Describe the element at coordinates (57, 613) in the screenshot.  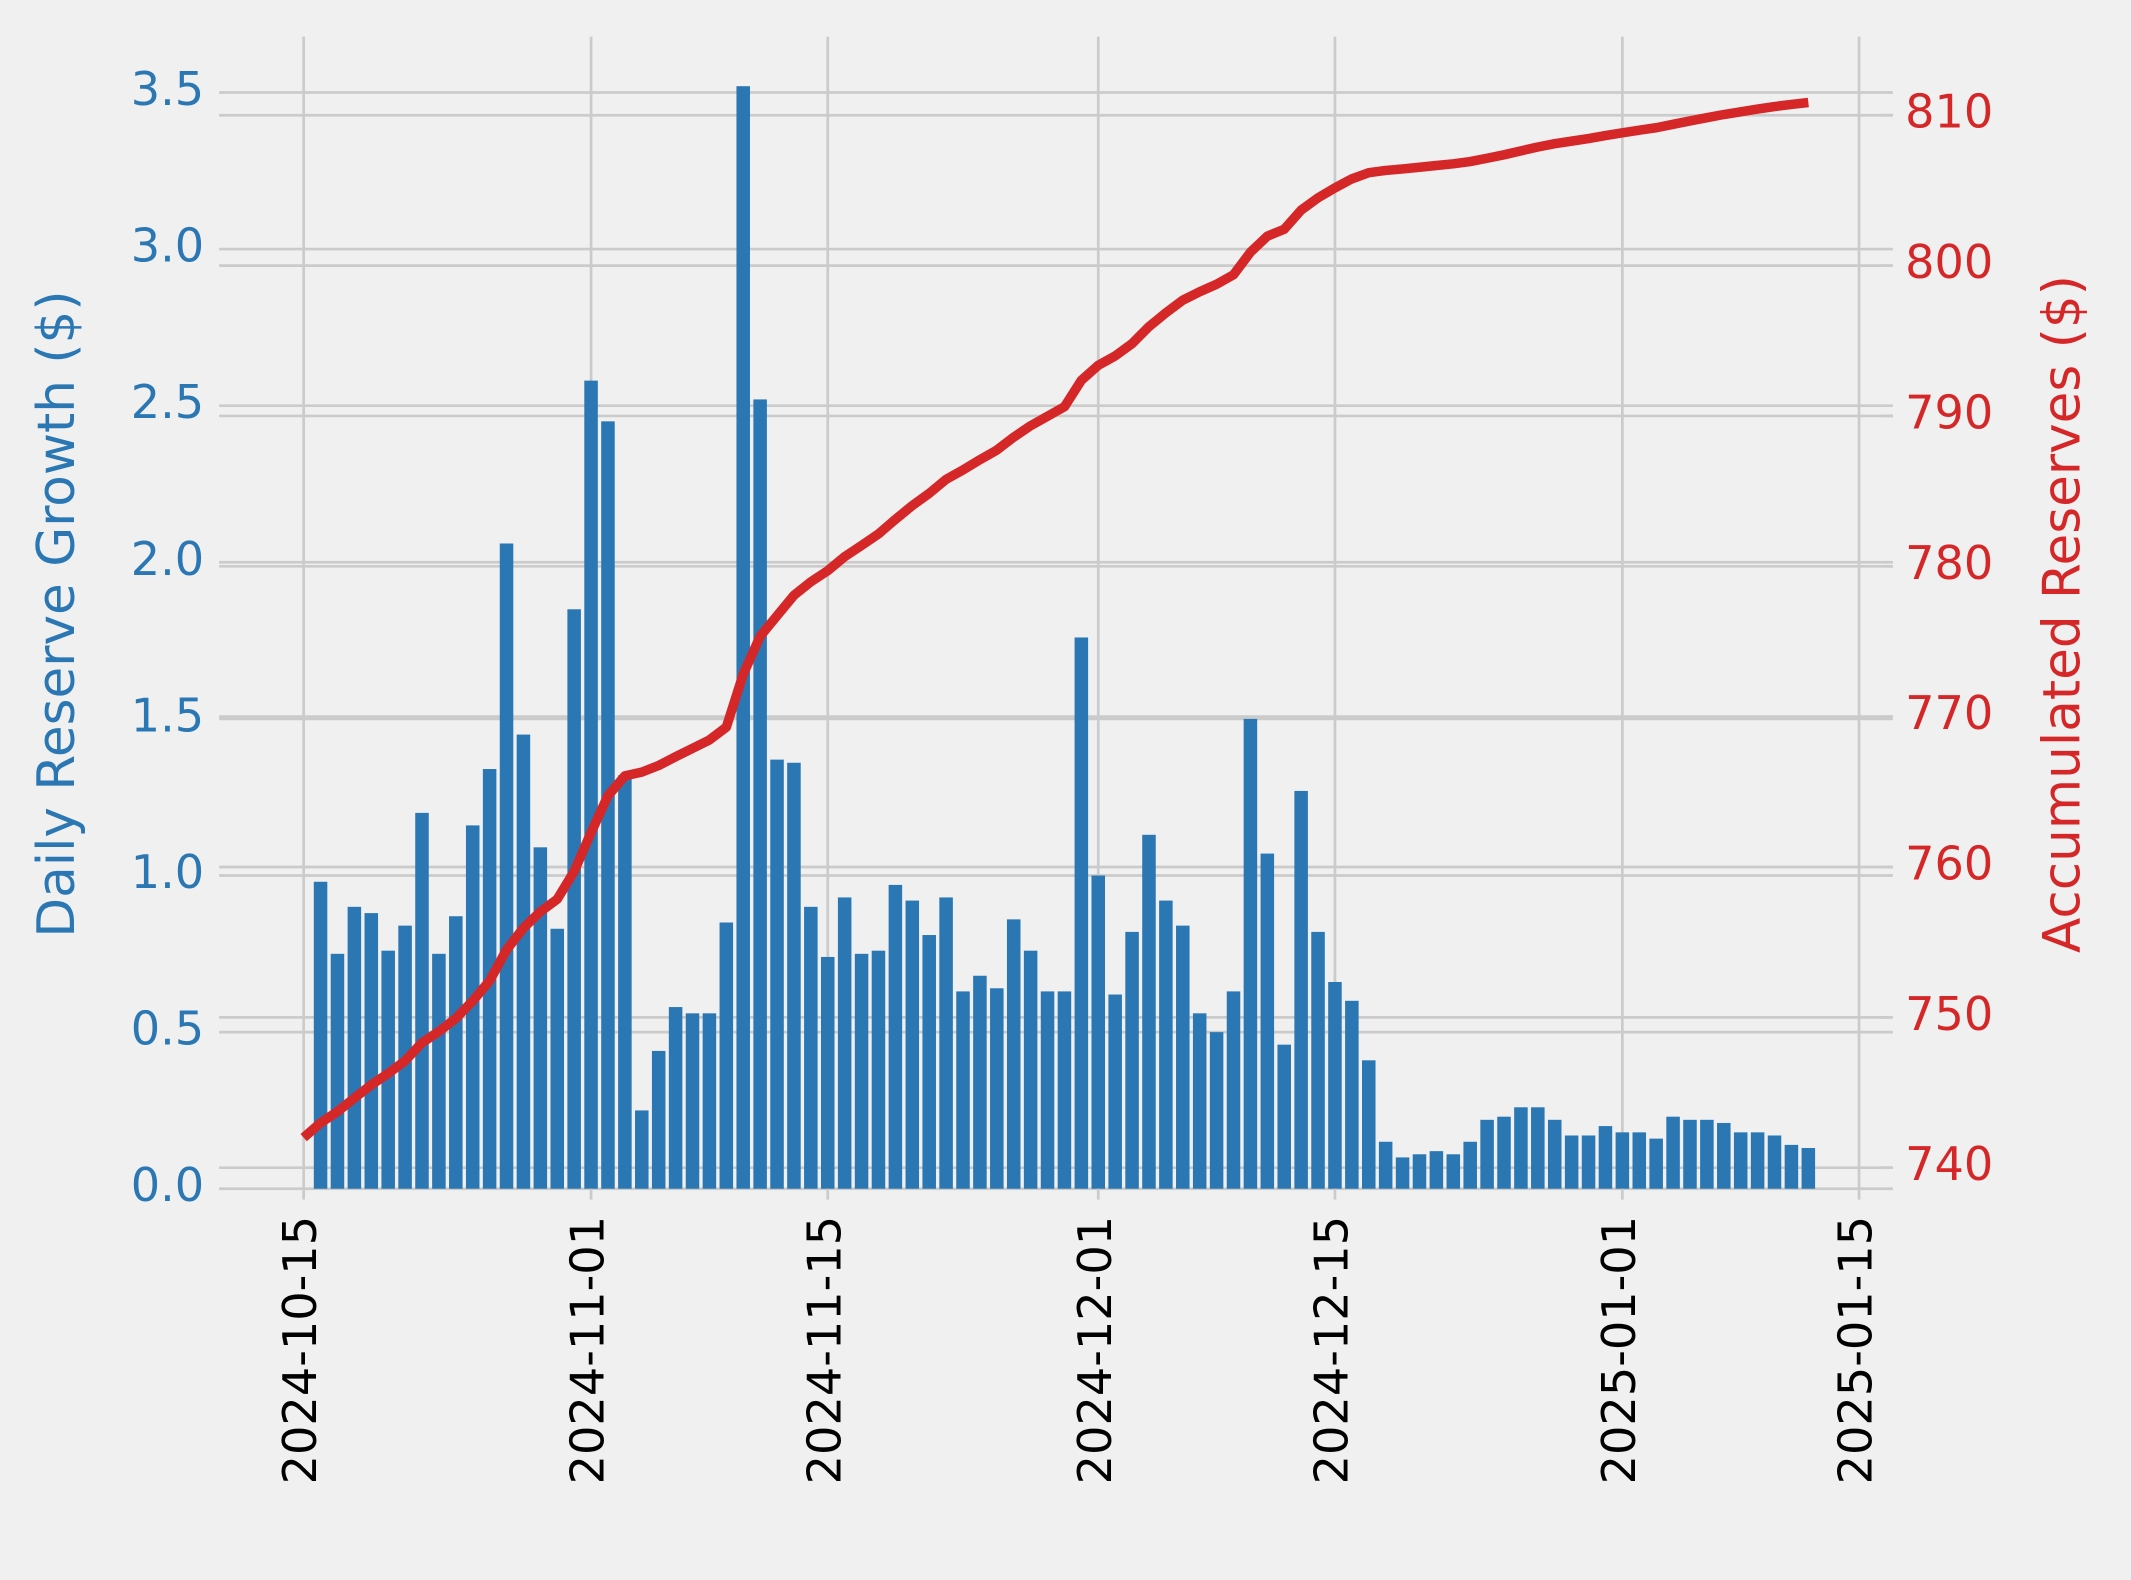
I see `y-axis-label: Daily Reserve Growth ($)` at that location.